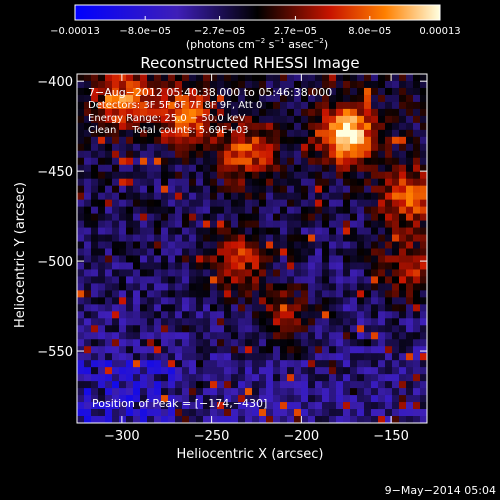 Image resolution: width=500 pixels, height=500 pixels. Describe the element at coordinates (166, 118) in the screenshot. I see `annotation-energy-range: Energy Range: 25.0 − 50.0 keV` at that location.